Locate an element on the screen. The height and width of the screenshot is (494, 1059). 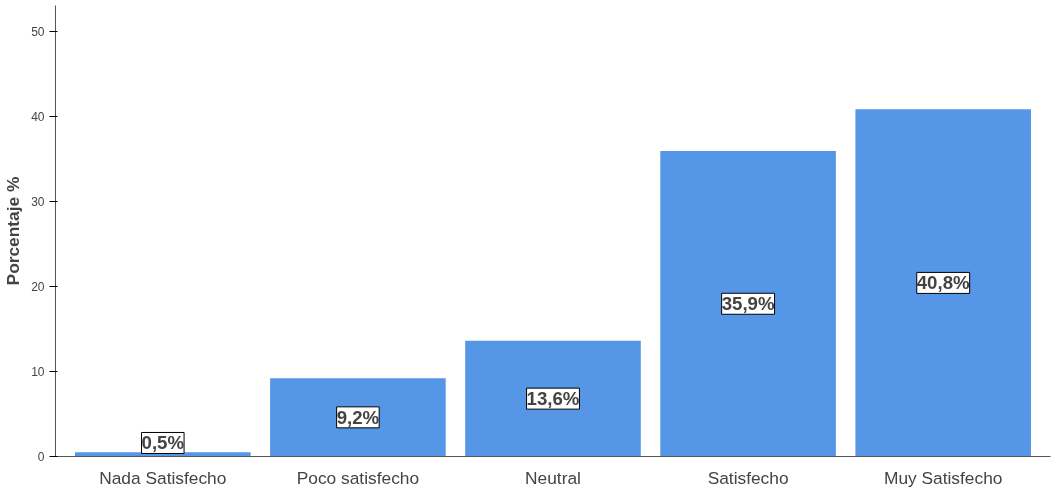
y-axis-title: Porcentaje % is located at coordinates (13, 231).